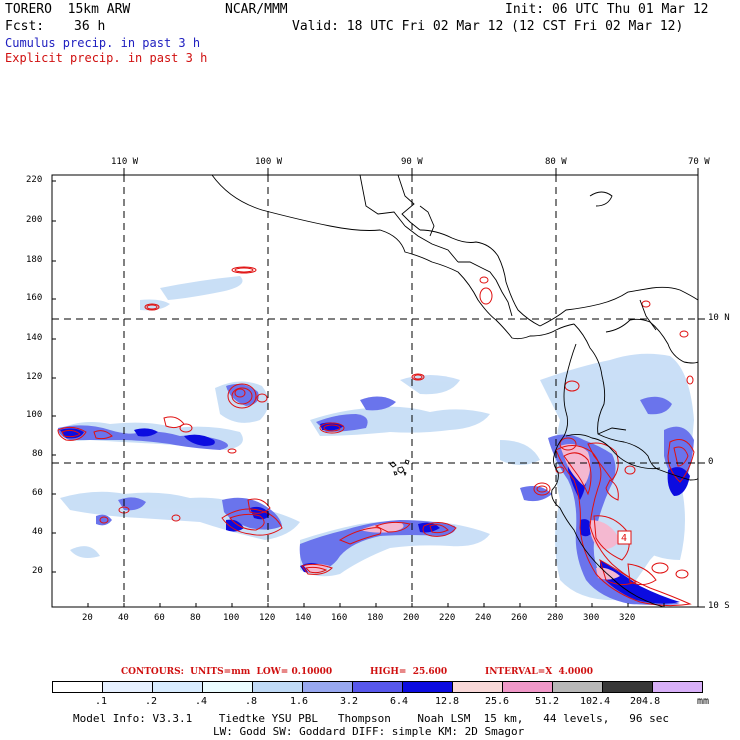  What do you see at coordinates (711, 462) in the screenshot?
I see `lat-label-0: 0` at bounding box center [711, 462].